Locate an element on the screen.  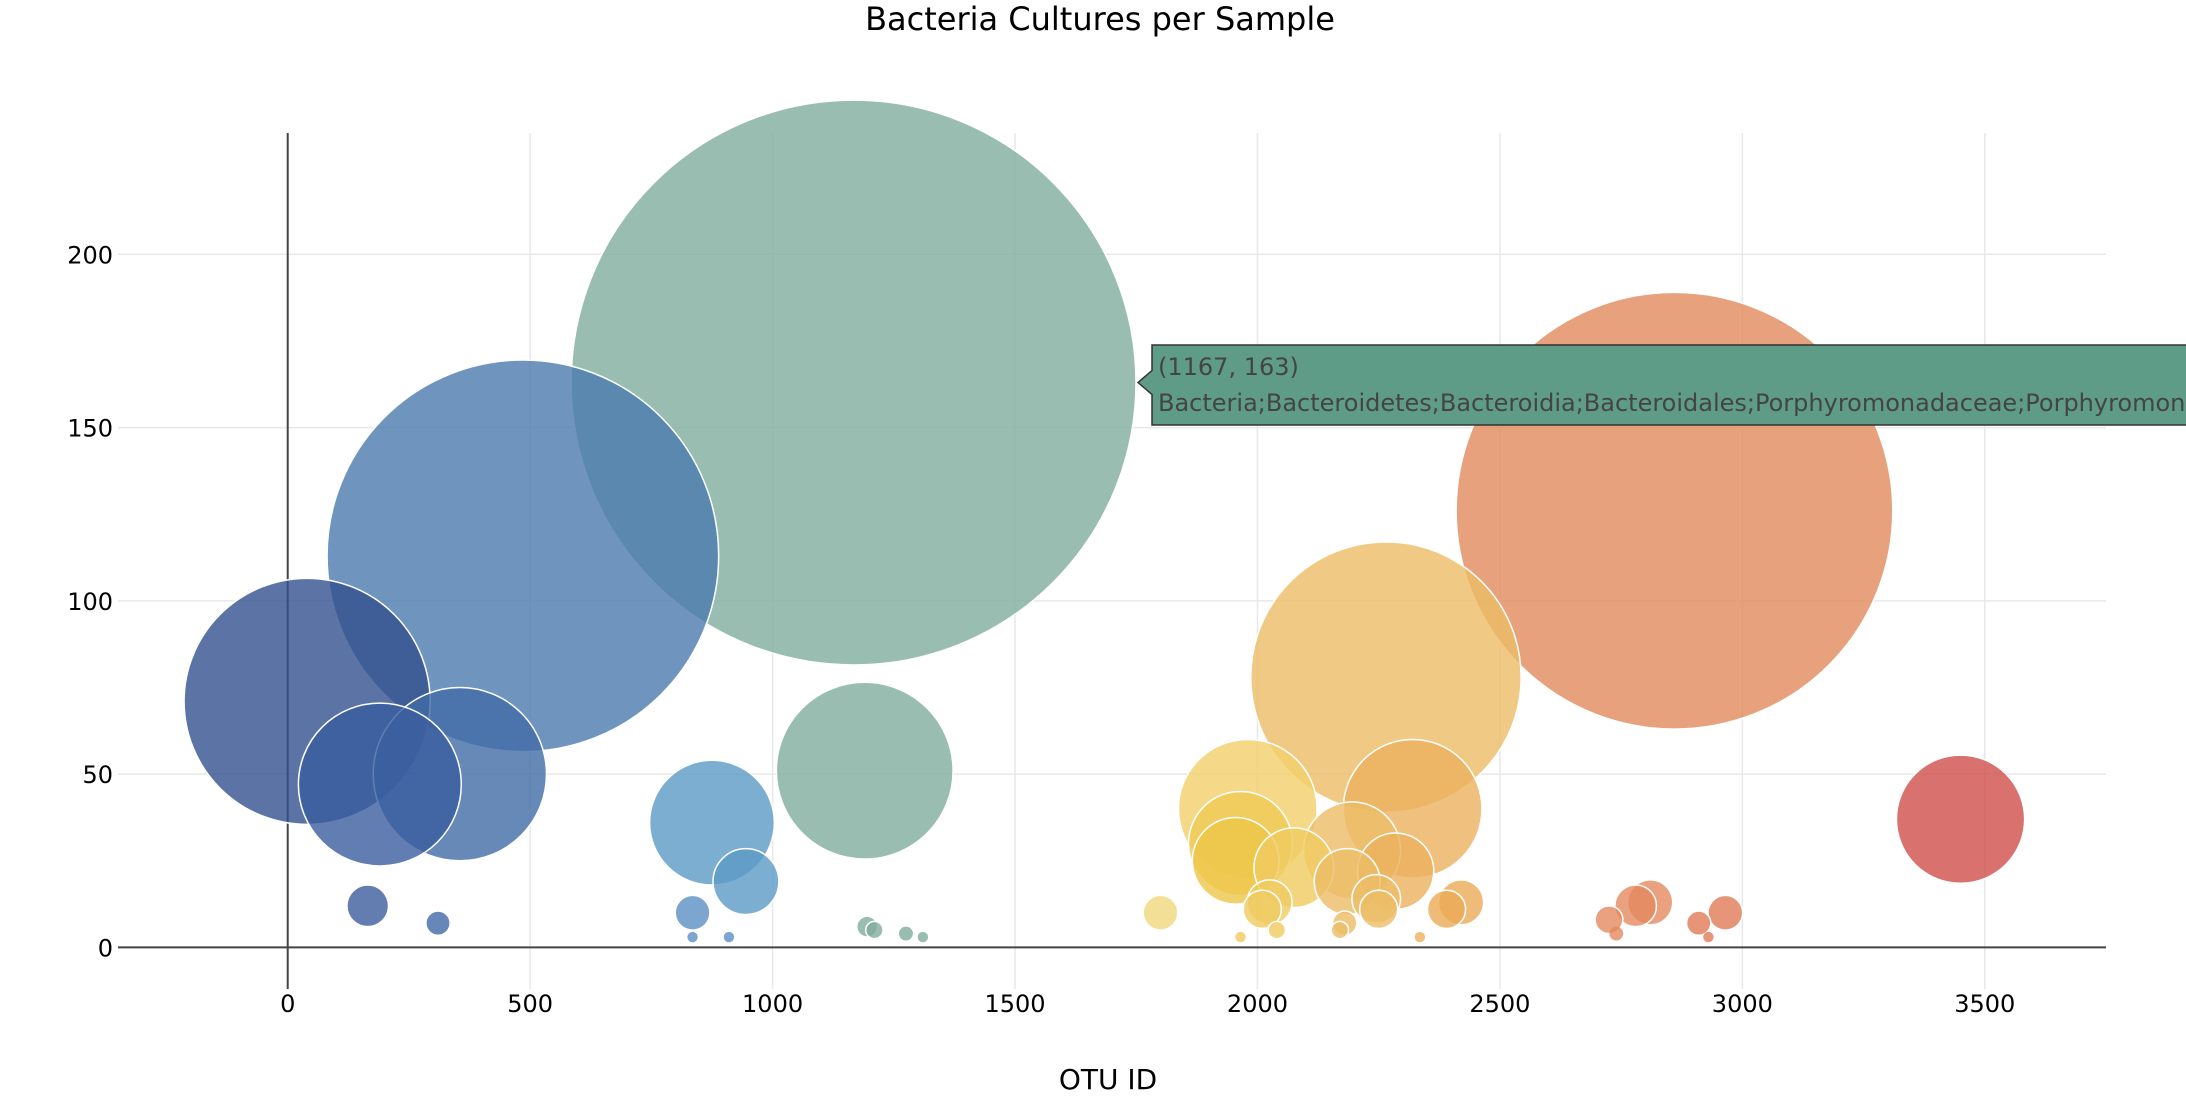
y-tick-label: 50 is located at coordinates (97, 775).